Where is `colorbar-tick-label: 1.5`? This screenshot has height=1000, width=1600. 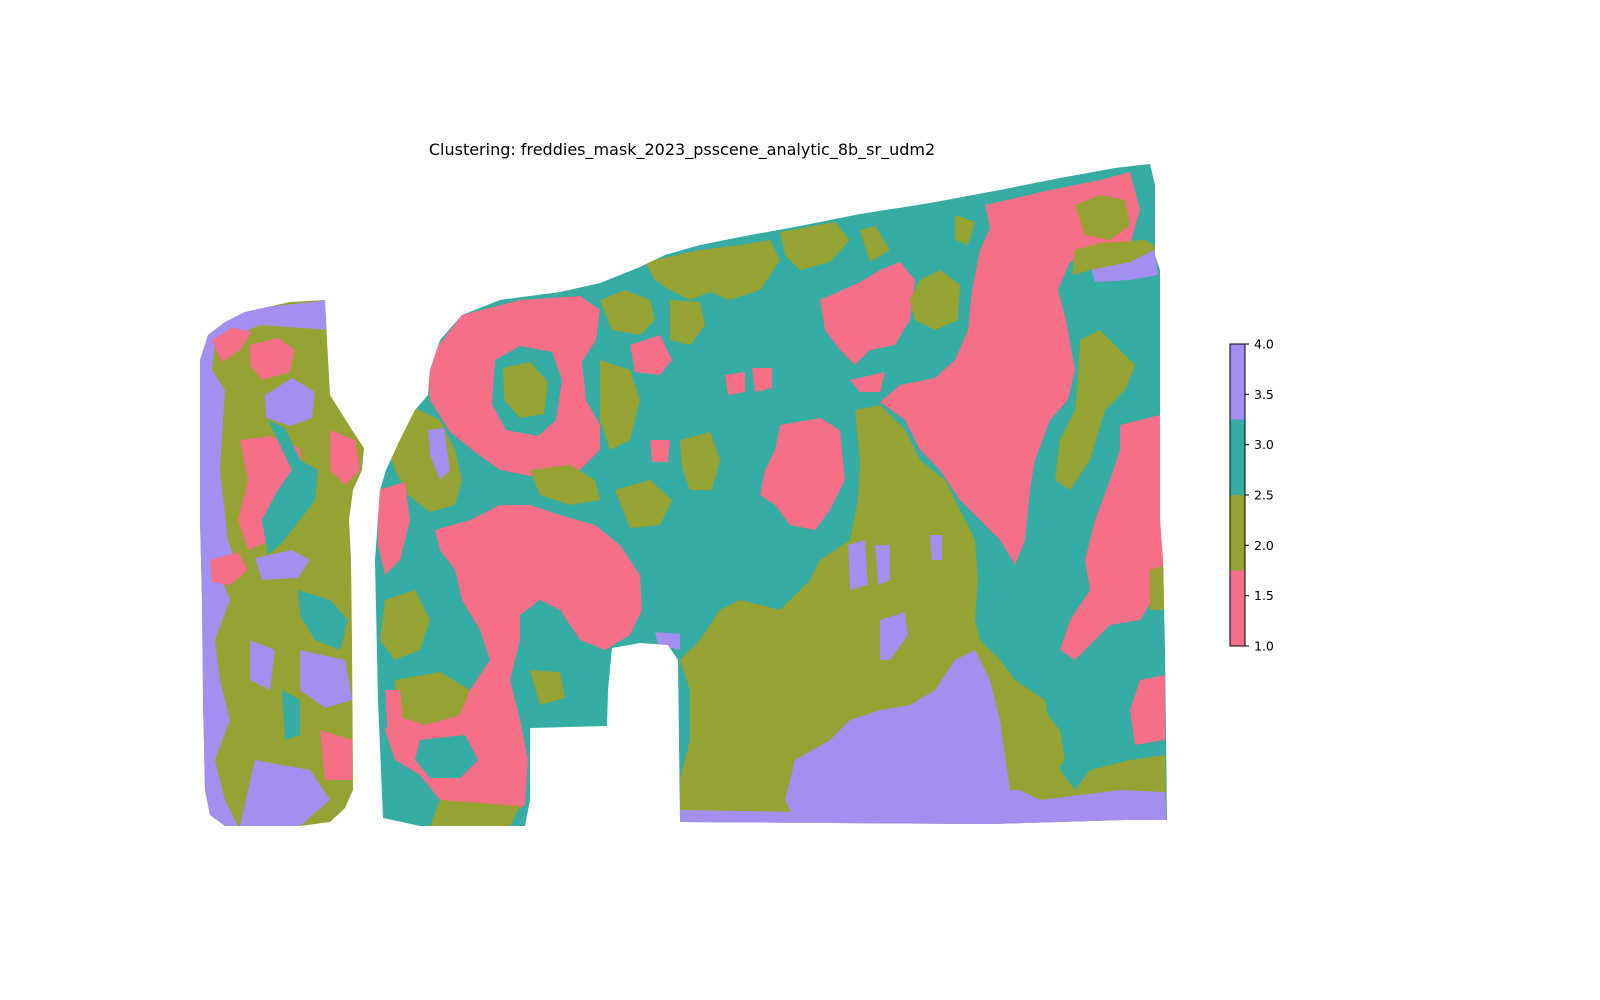 colorbar-tick-label: 1.5 is located at coordinates (1264, 595).